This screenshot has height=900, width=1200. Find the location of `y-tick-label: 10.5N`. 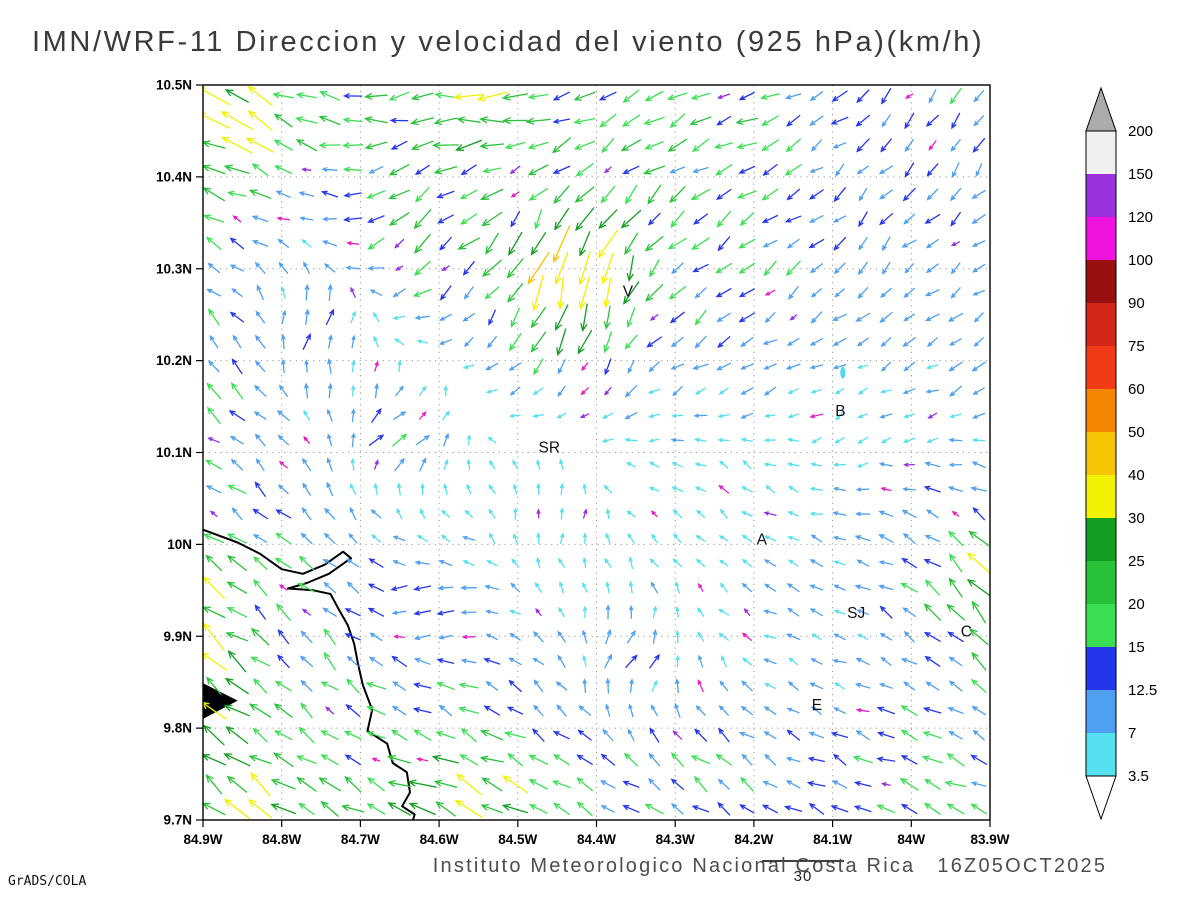

y-tick-label: 10.5N is located at coordinates (174, 85).